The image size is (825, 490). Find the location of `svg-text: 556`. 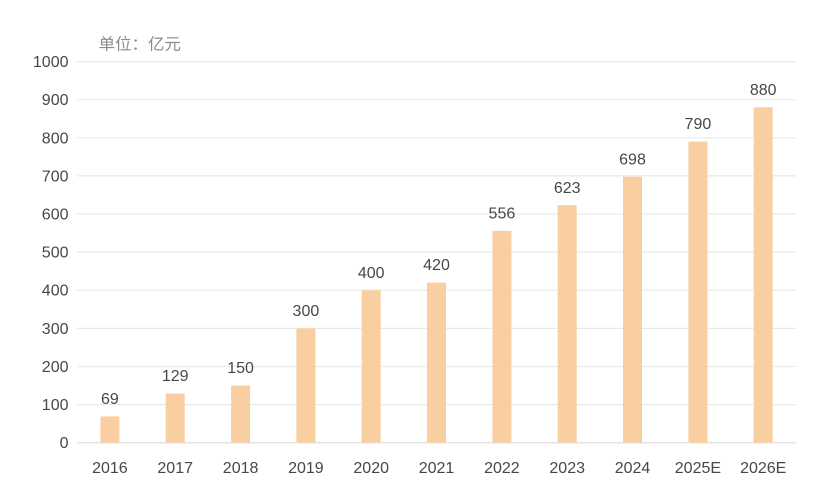

svg-text: 556 is located at coordinates (502, 213).